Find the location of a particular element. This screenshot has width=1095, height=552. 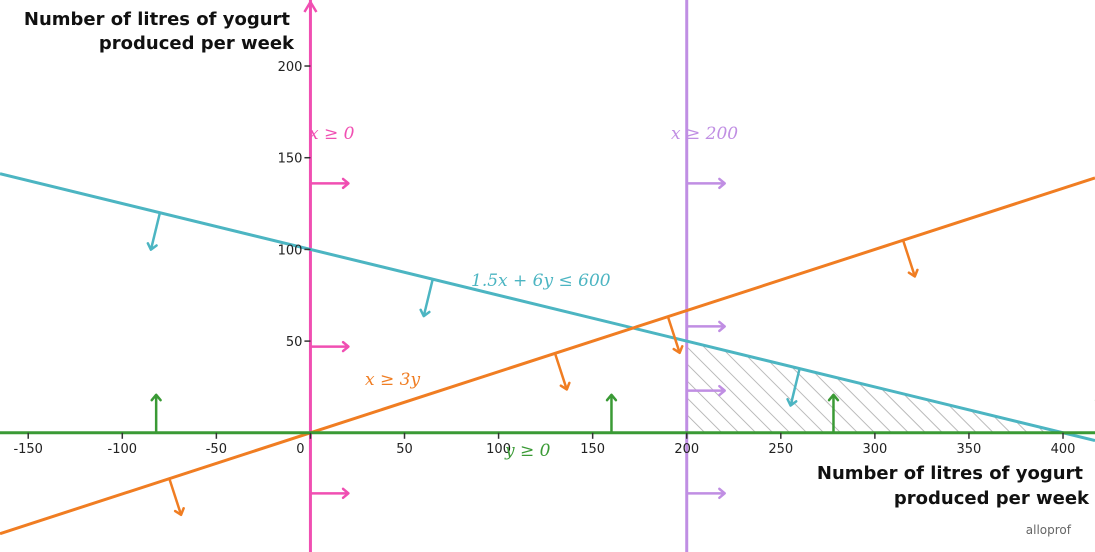

label-x-ge-200: x ≥ 200 is located at coordinates (704, 134).